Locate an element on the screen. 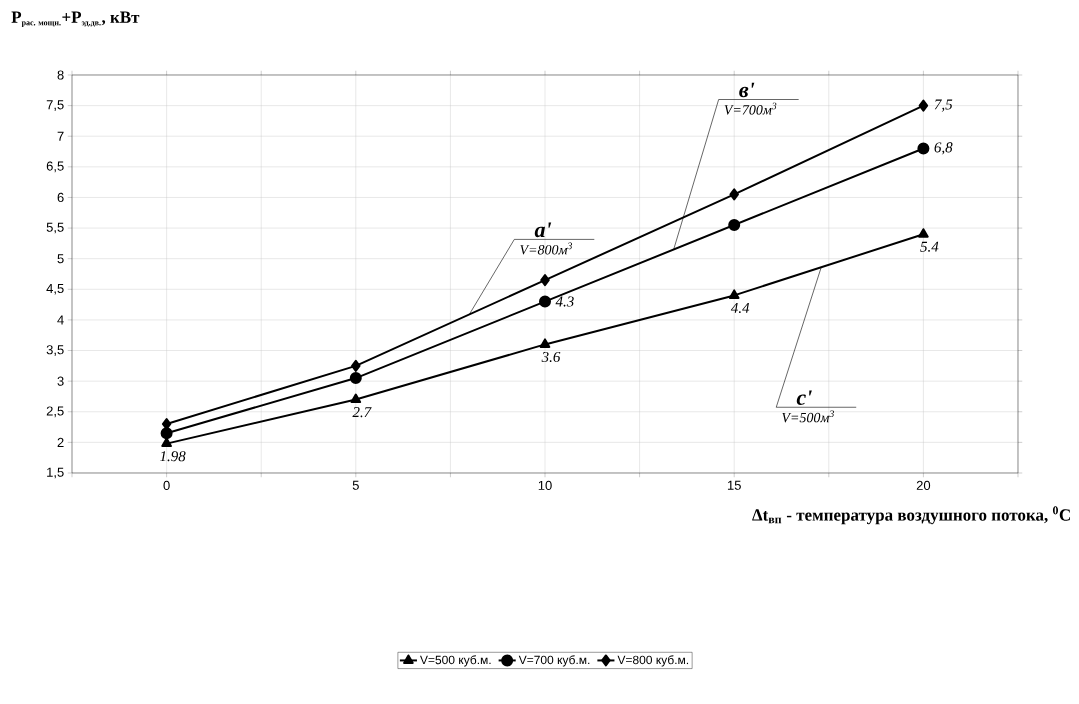 Image resolution: width=1079 pixels, height=704 pixels. data-label: 6,8 is located at coordinates (943, 148).